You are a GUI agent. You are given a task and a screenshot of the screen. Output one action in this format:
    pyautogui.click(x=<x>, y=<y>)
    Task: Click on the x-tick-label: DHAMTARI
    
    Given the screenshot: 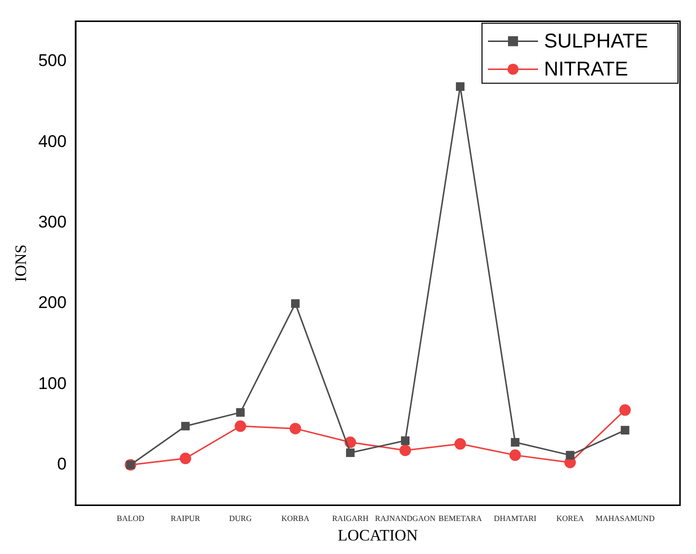 What is the action you would take?
    pyautogui.click(x=515, y=519)
    